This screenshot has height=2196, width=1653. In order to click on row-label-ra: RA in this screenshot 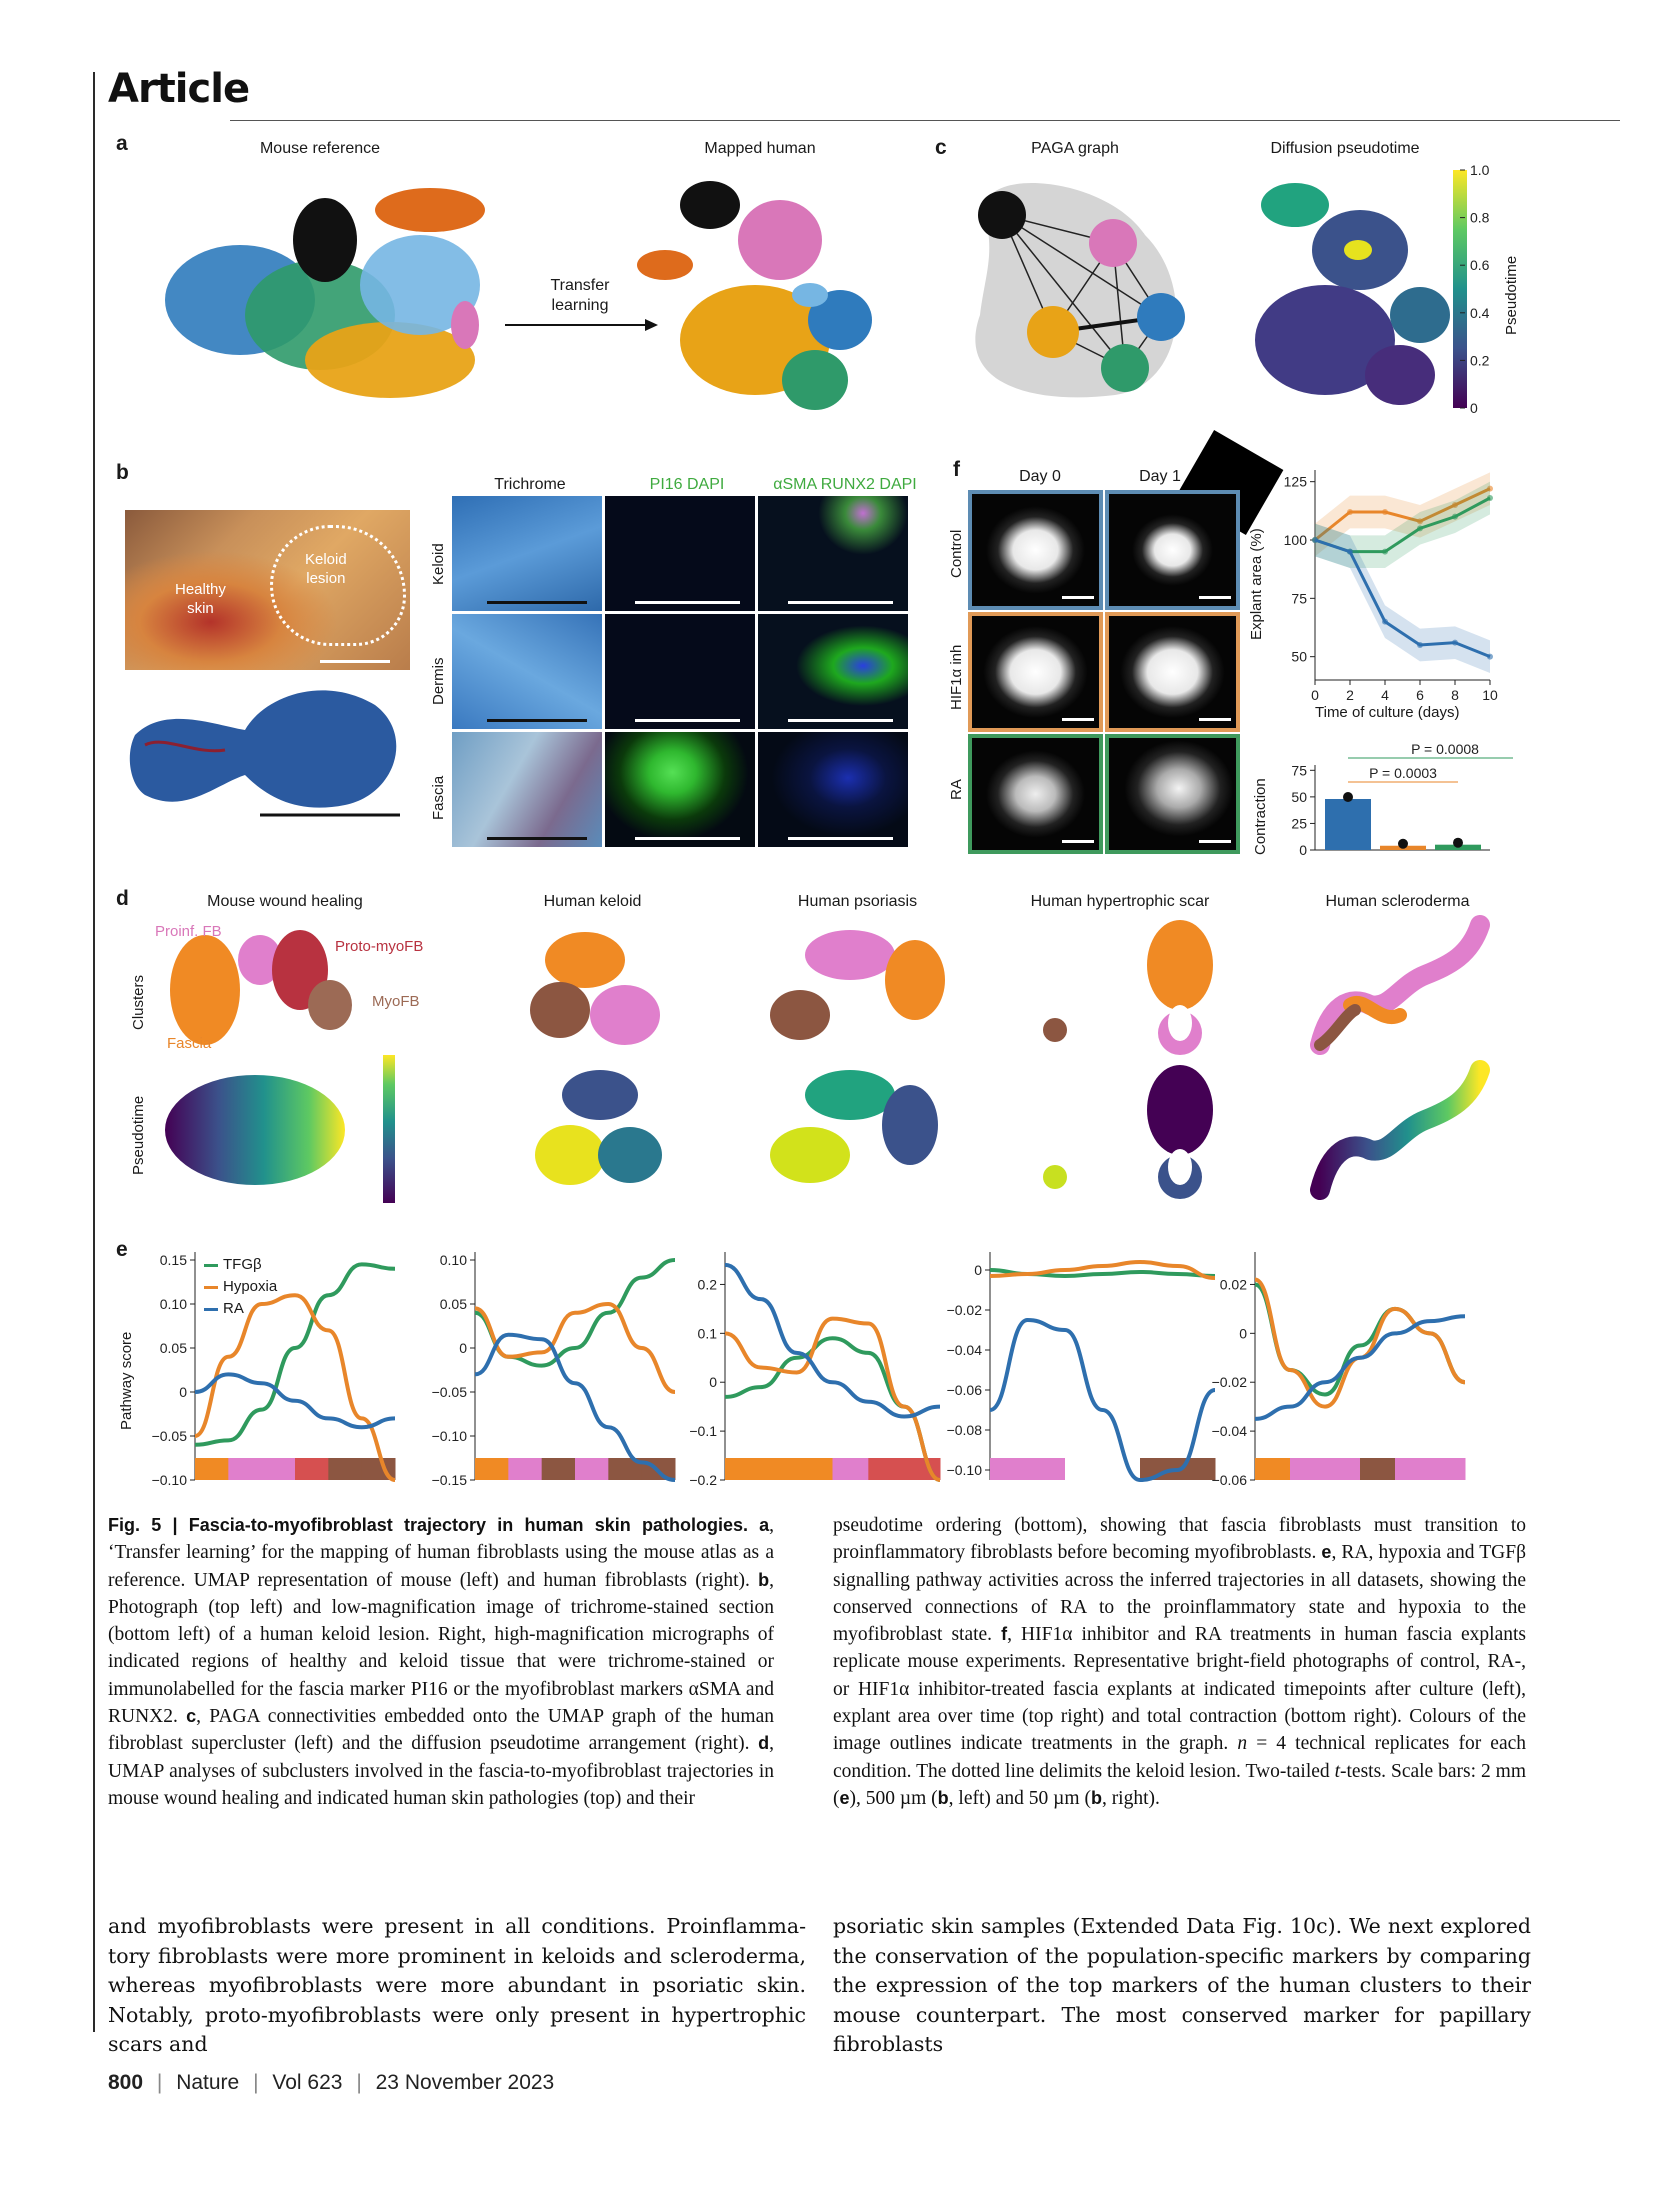, I will do `click(956, 789)`.